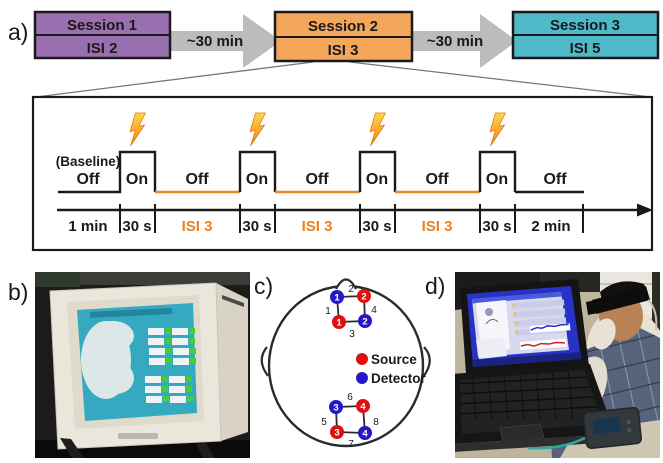  What do you see at coordinates (18, 292) in the screenshot?
I see `panel-b-label: b)` at bounding box center [18, 292].